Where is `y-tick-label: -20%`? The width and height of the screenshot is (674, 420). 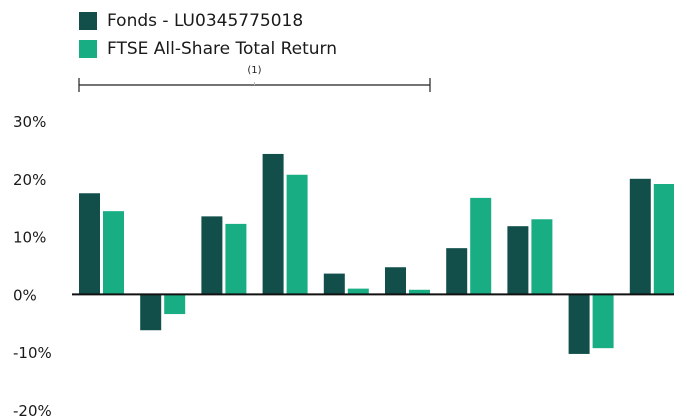 y-tick-label: -20% is located at coordinates (32, 411).